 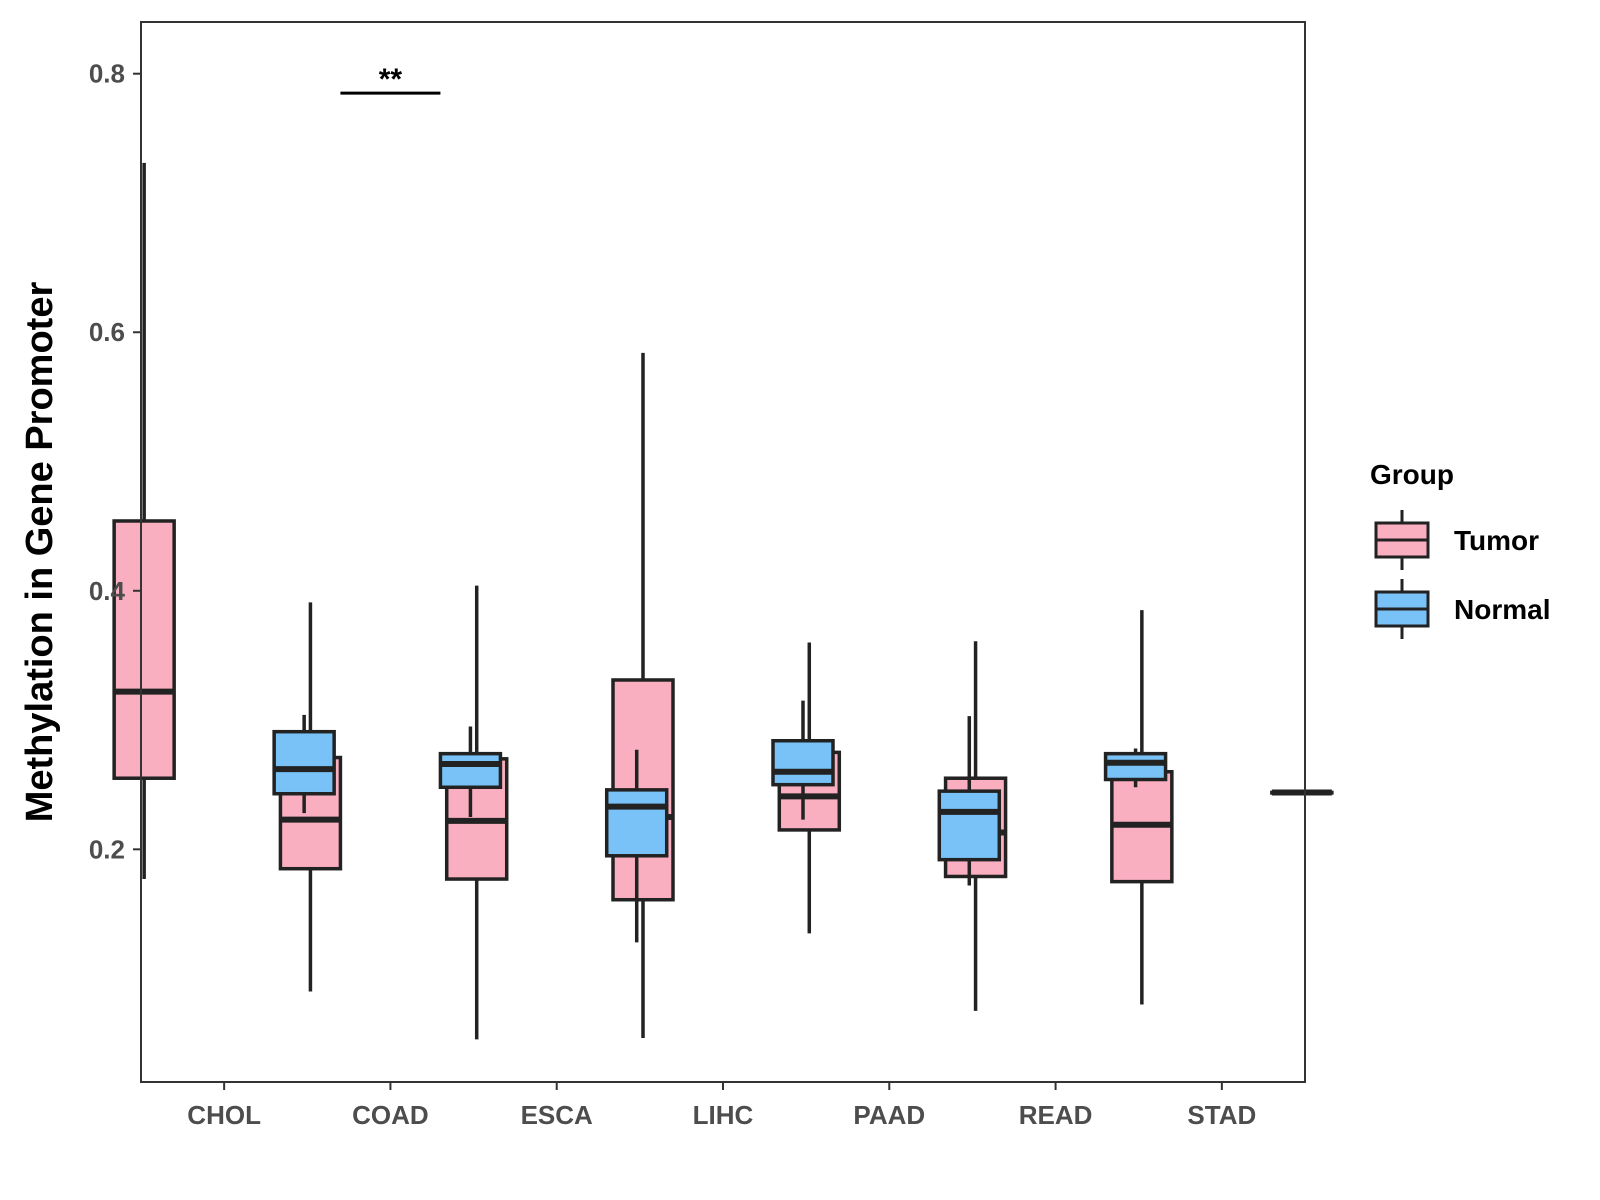 I want to click on box-normal-chol, so click(x=304, y=764).